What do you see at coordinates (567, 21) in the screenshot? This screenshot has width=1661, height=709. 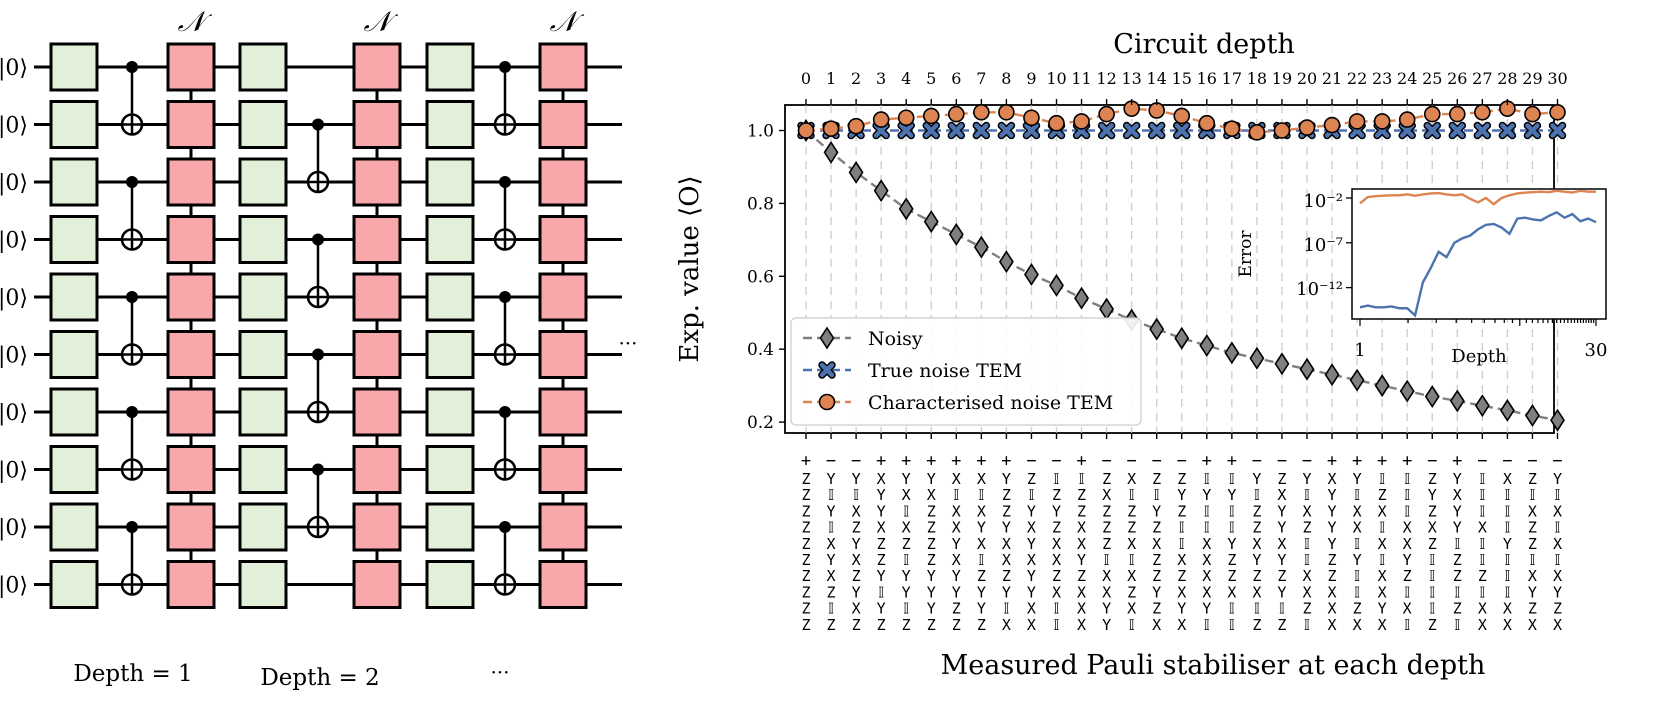 I see `noise-label-3: 𝒩` at bounding box center [567, 21].